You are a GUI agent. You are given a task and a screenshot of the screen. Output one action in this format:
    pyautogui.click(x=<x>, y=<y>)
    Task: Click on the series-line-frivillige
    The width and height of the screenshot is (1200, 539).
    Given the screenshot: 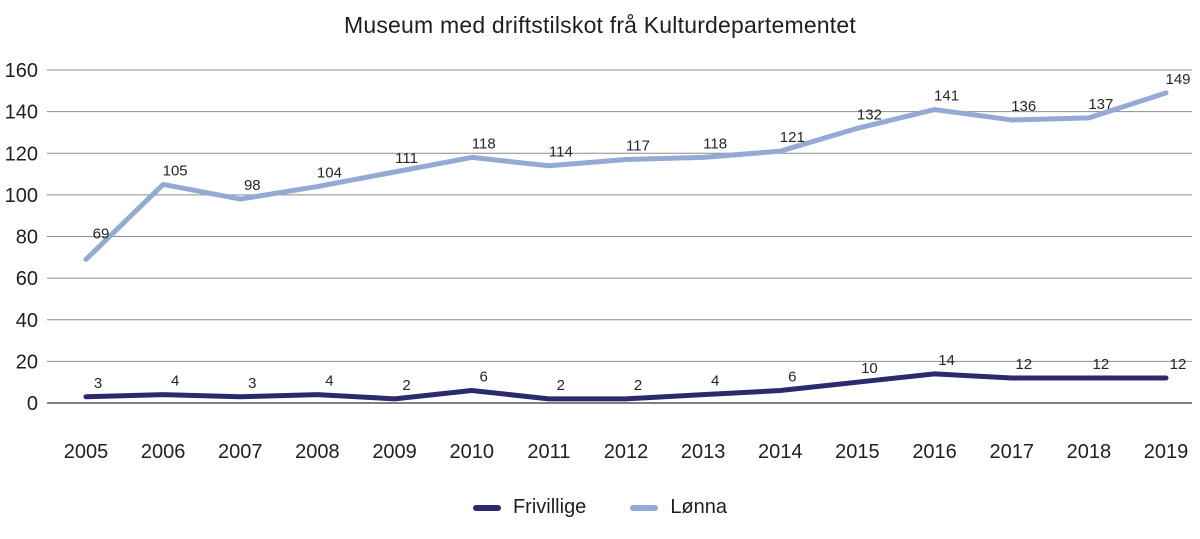 What is the action you would take?
    pyautogui.click(x=626, y=386)
    